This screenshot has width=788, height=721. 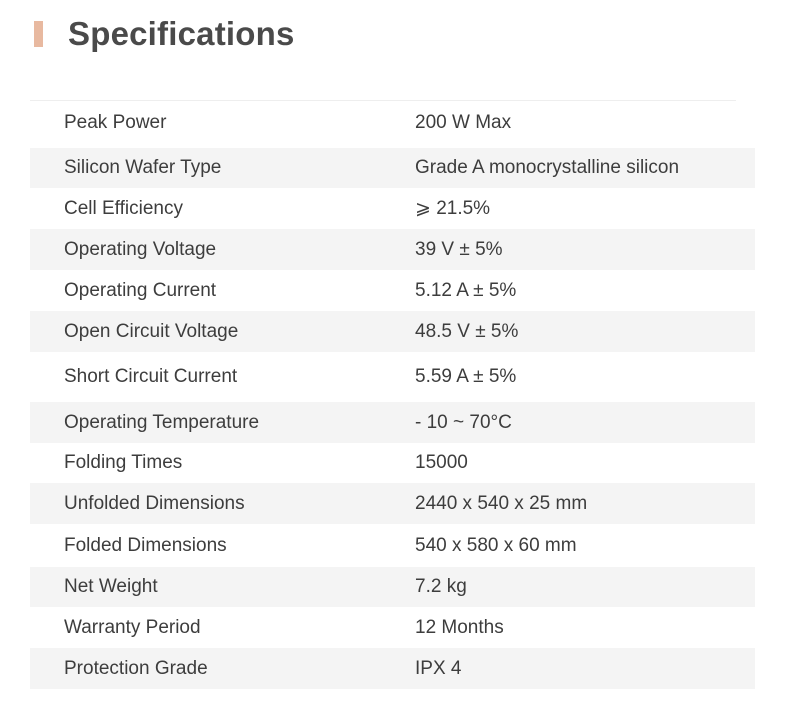 What do you see at coordinates (392, 376) in the screenshot?
I see `spec-row-short-circuit-current: Short Circuit Current 5.59 A ± 5%` at bounding box center [392, 376].